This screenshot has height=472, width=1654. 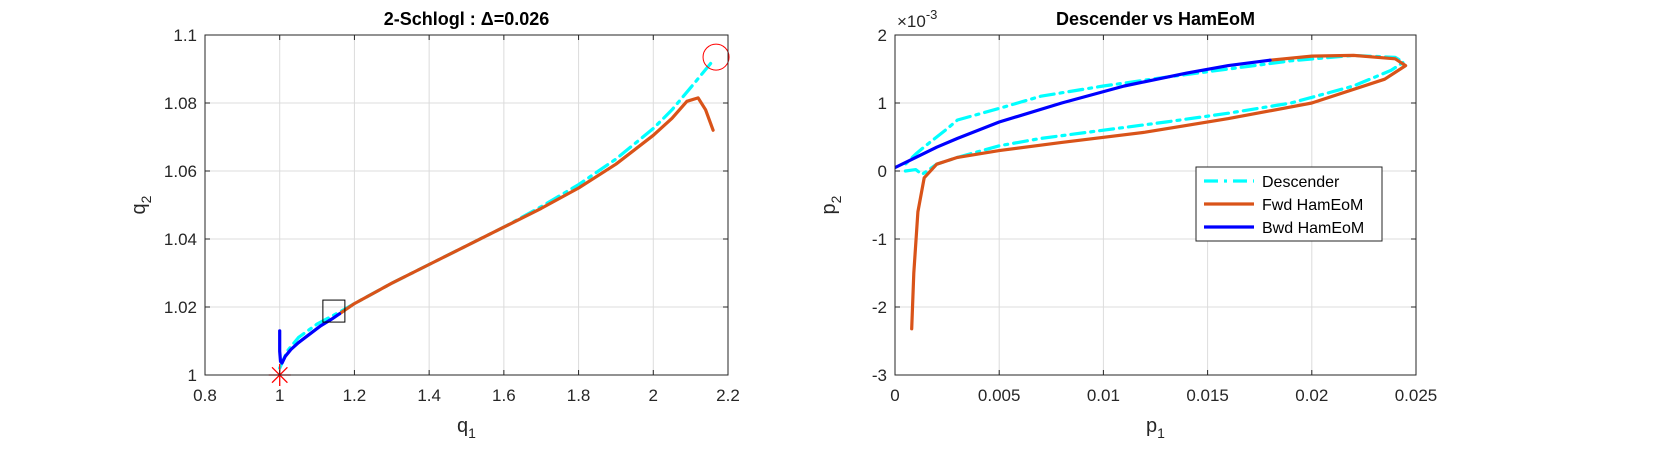 What do you see at coordinates (879, 375) in the screenshot?
I see `y-tick-label: -3` at bounding box center [879, 375].